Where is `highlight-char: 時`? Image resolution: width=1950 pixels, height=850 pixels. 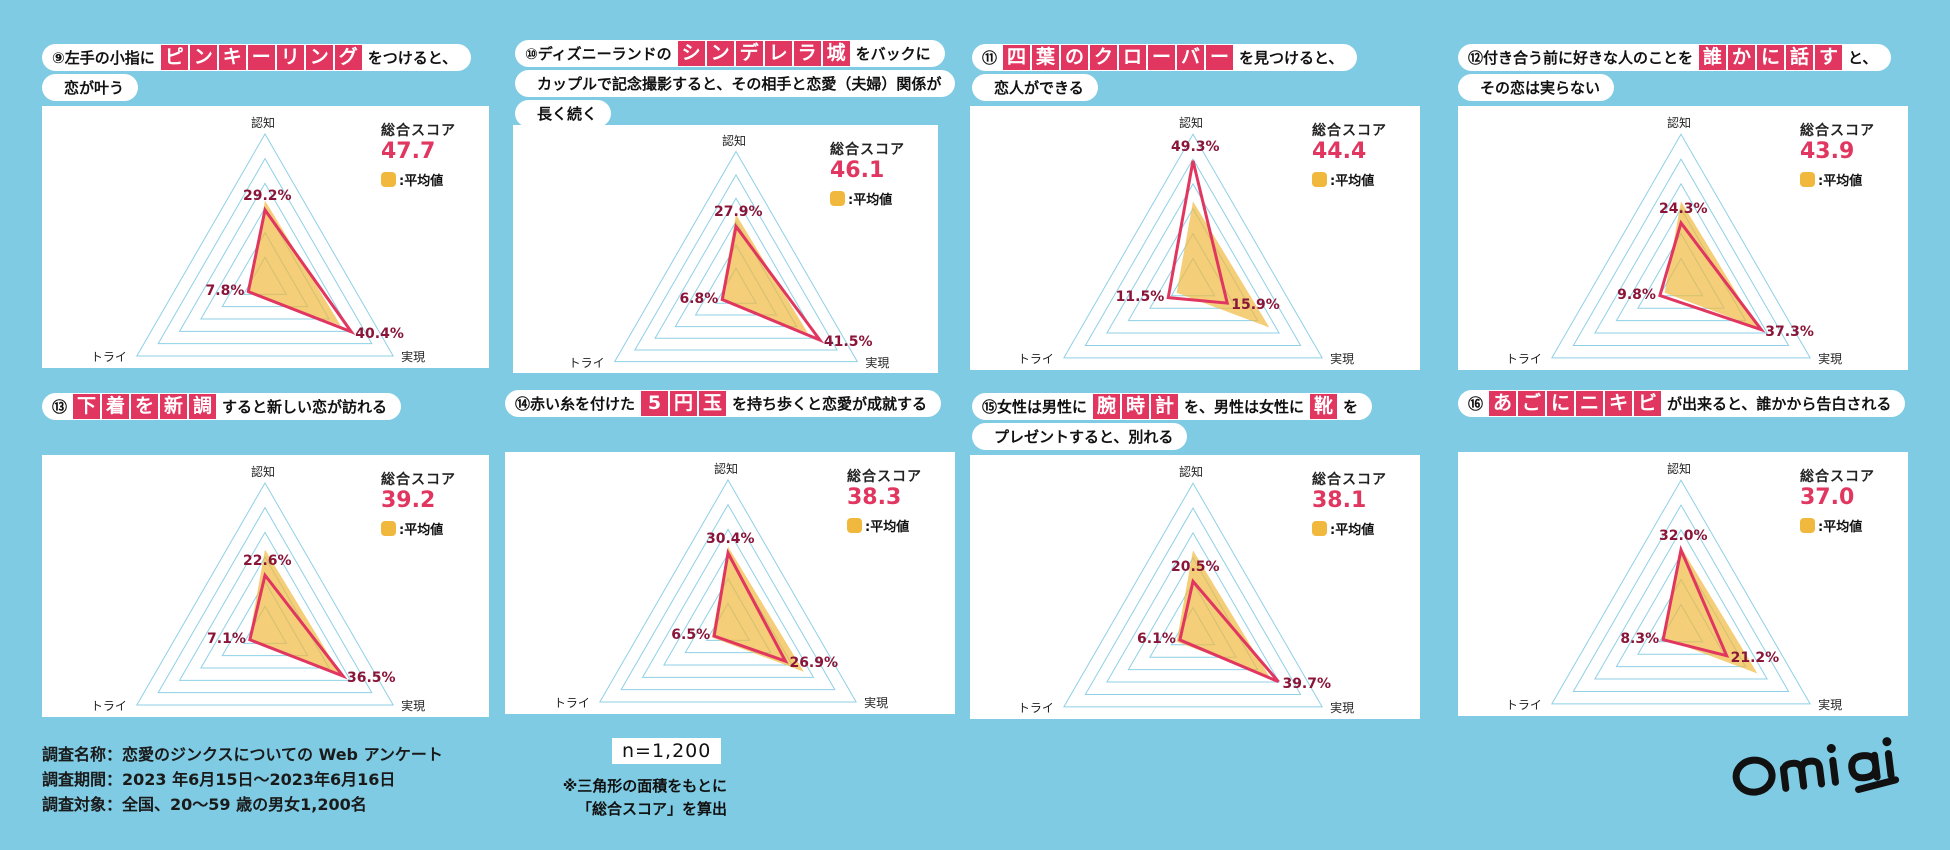
highlight-char: 時 is located at coordinates (1136, 406).